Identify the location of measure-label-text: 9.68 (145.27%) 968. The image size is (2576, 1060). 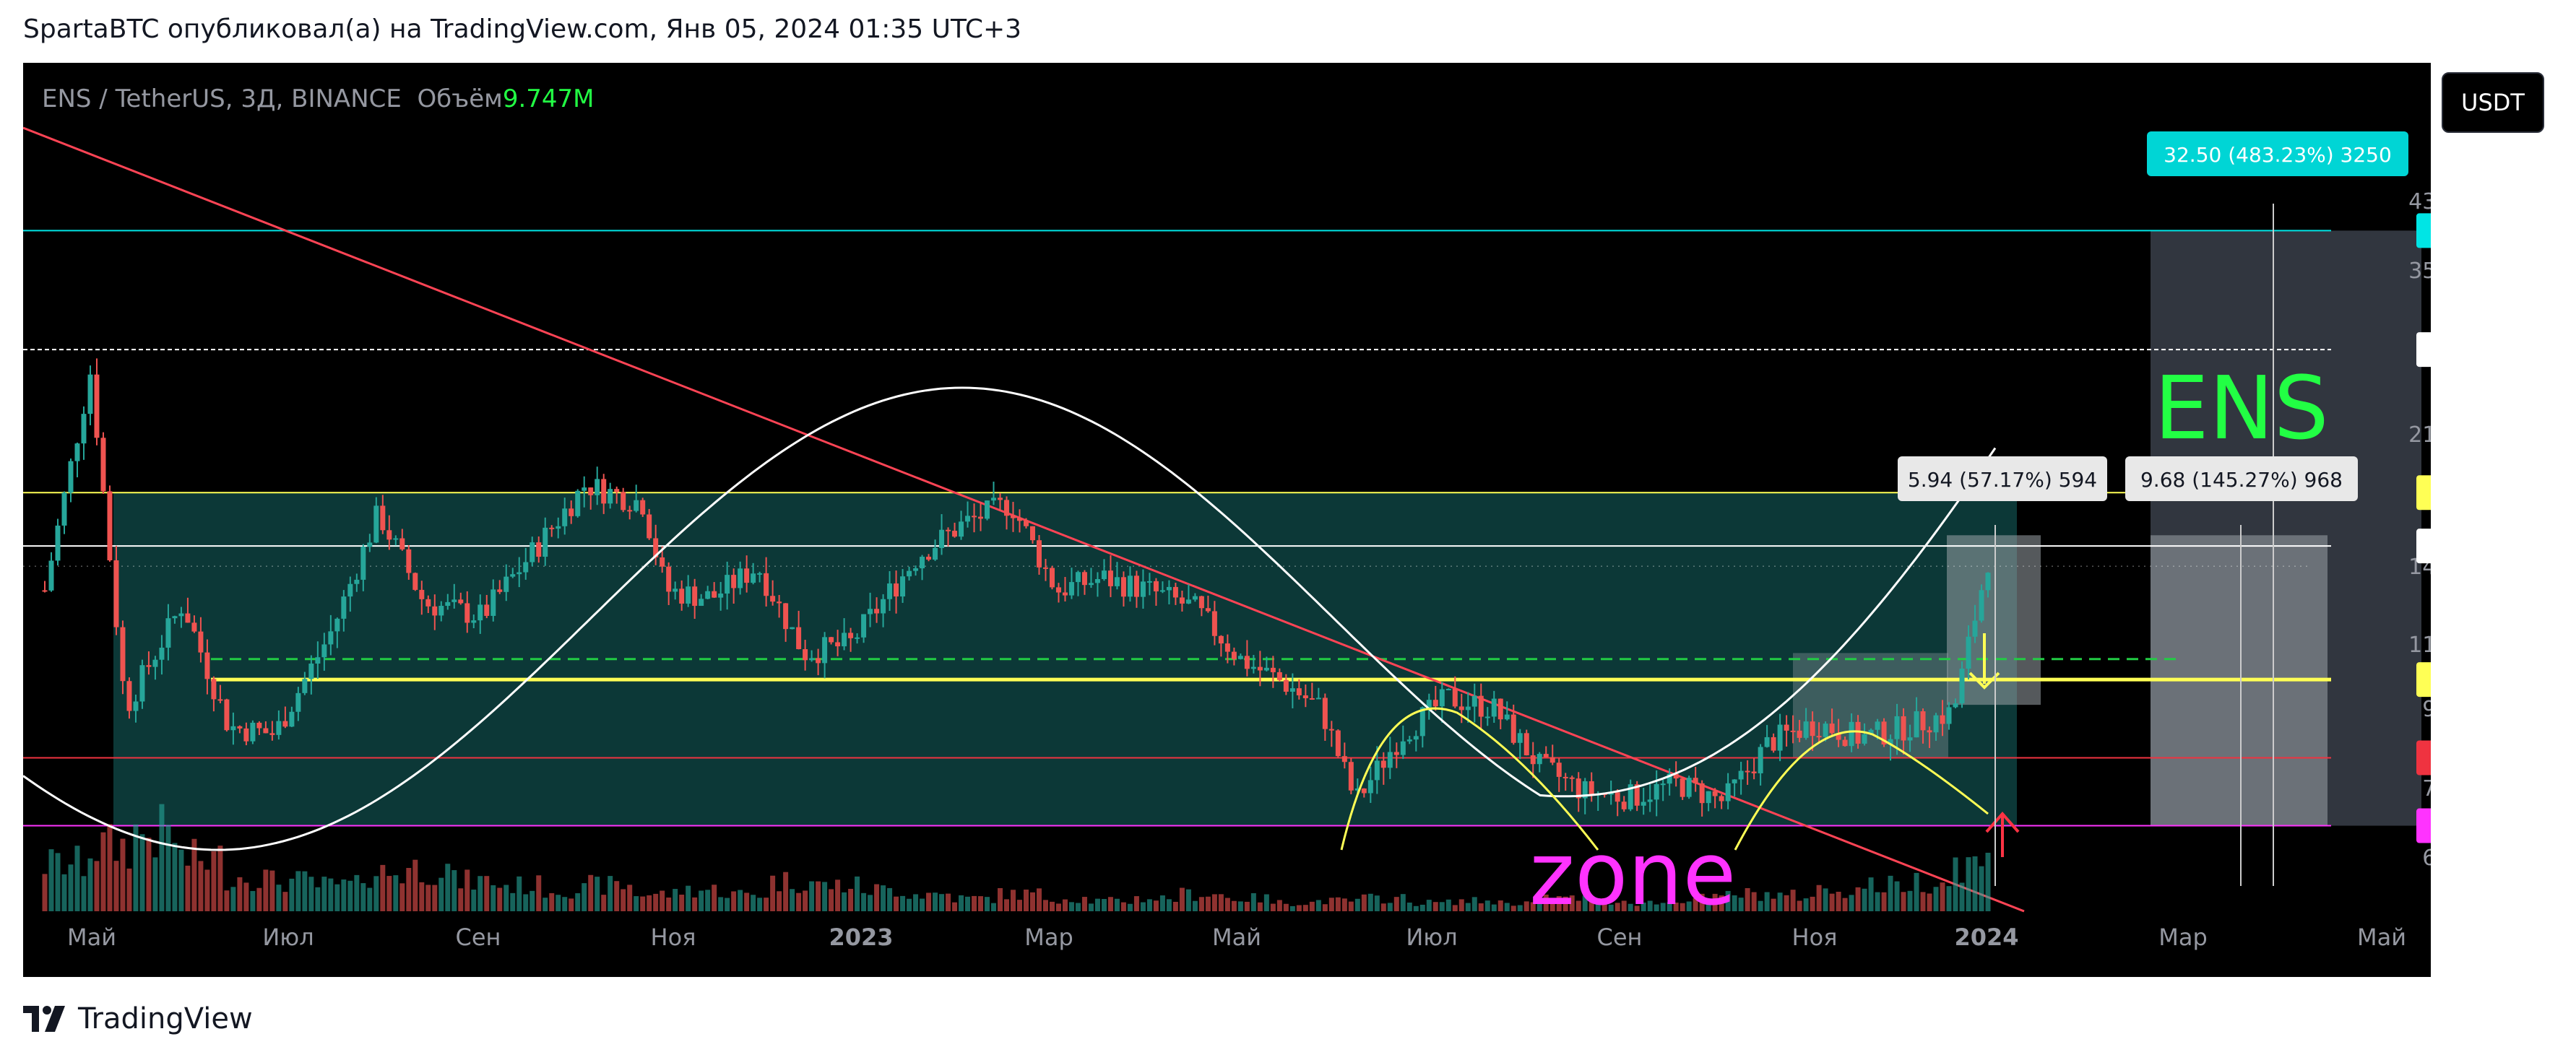
(2242, 480).